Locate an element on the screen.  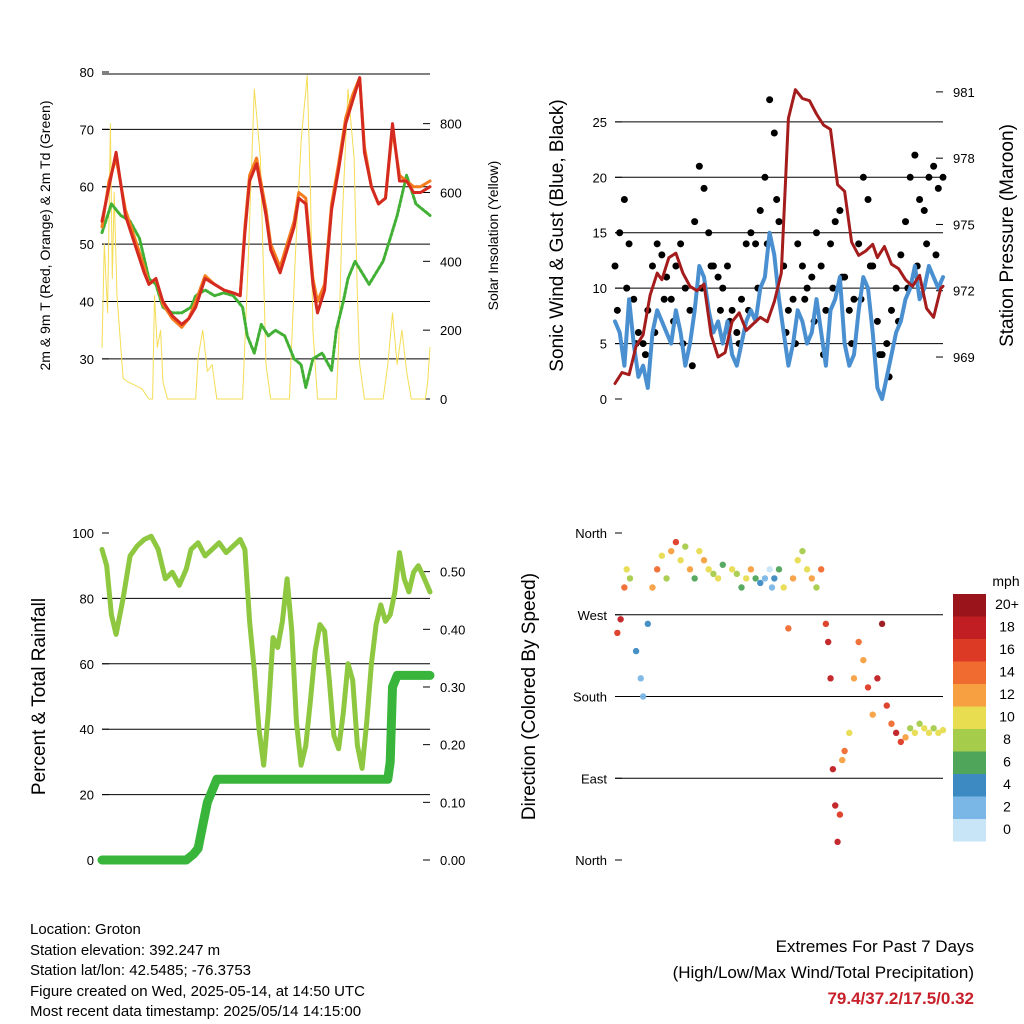
y-right-tick-label: 0 is located at coordinates (443, 399).